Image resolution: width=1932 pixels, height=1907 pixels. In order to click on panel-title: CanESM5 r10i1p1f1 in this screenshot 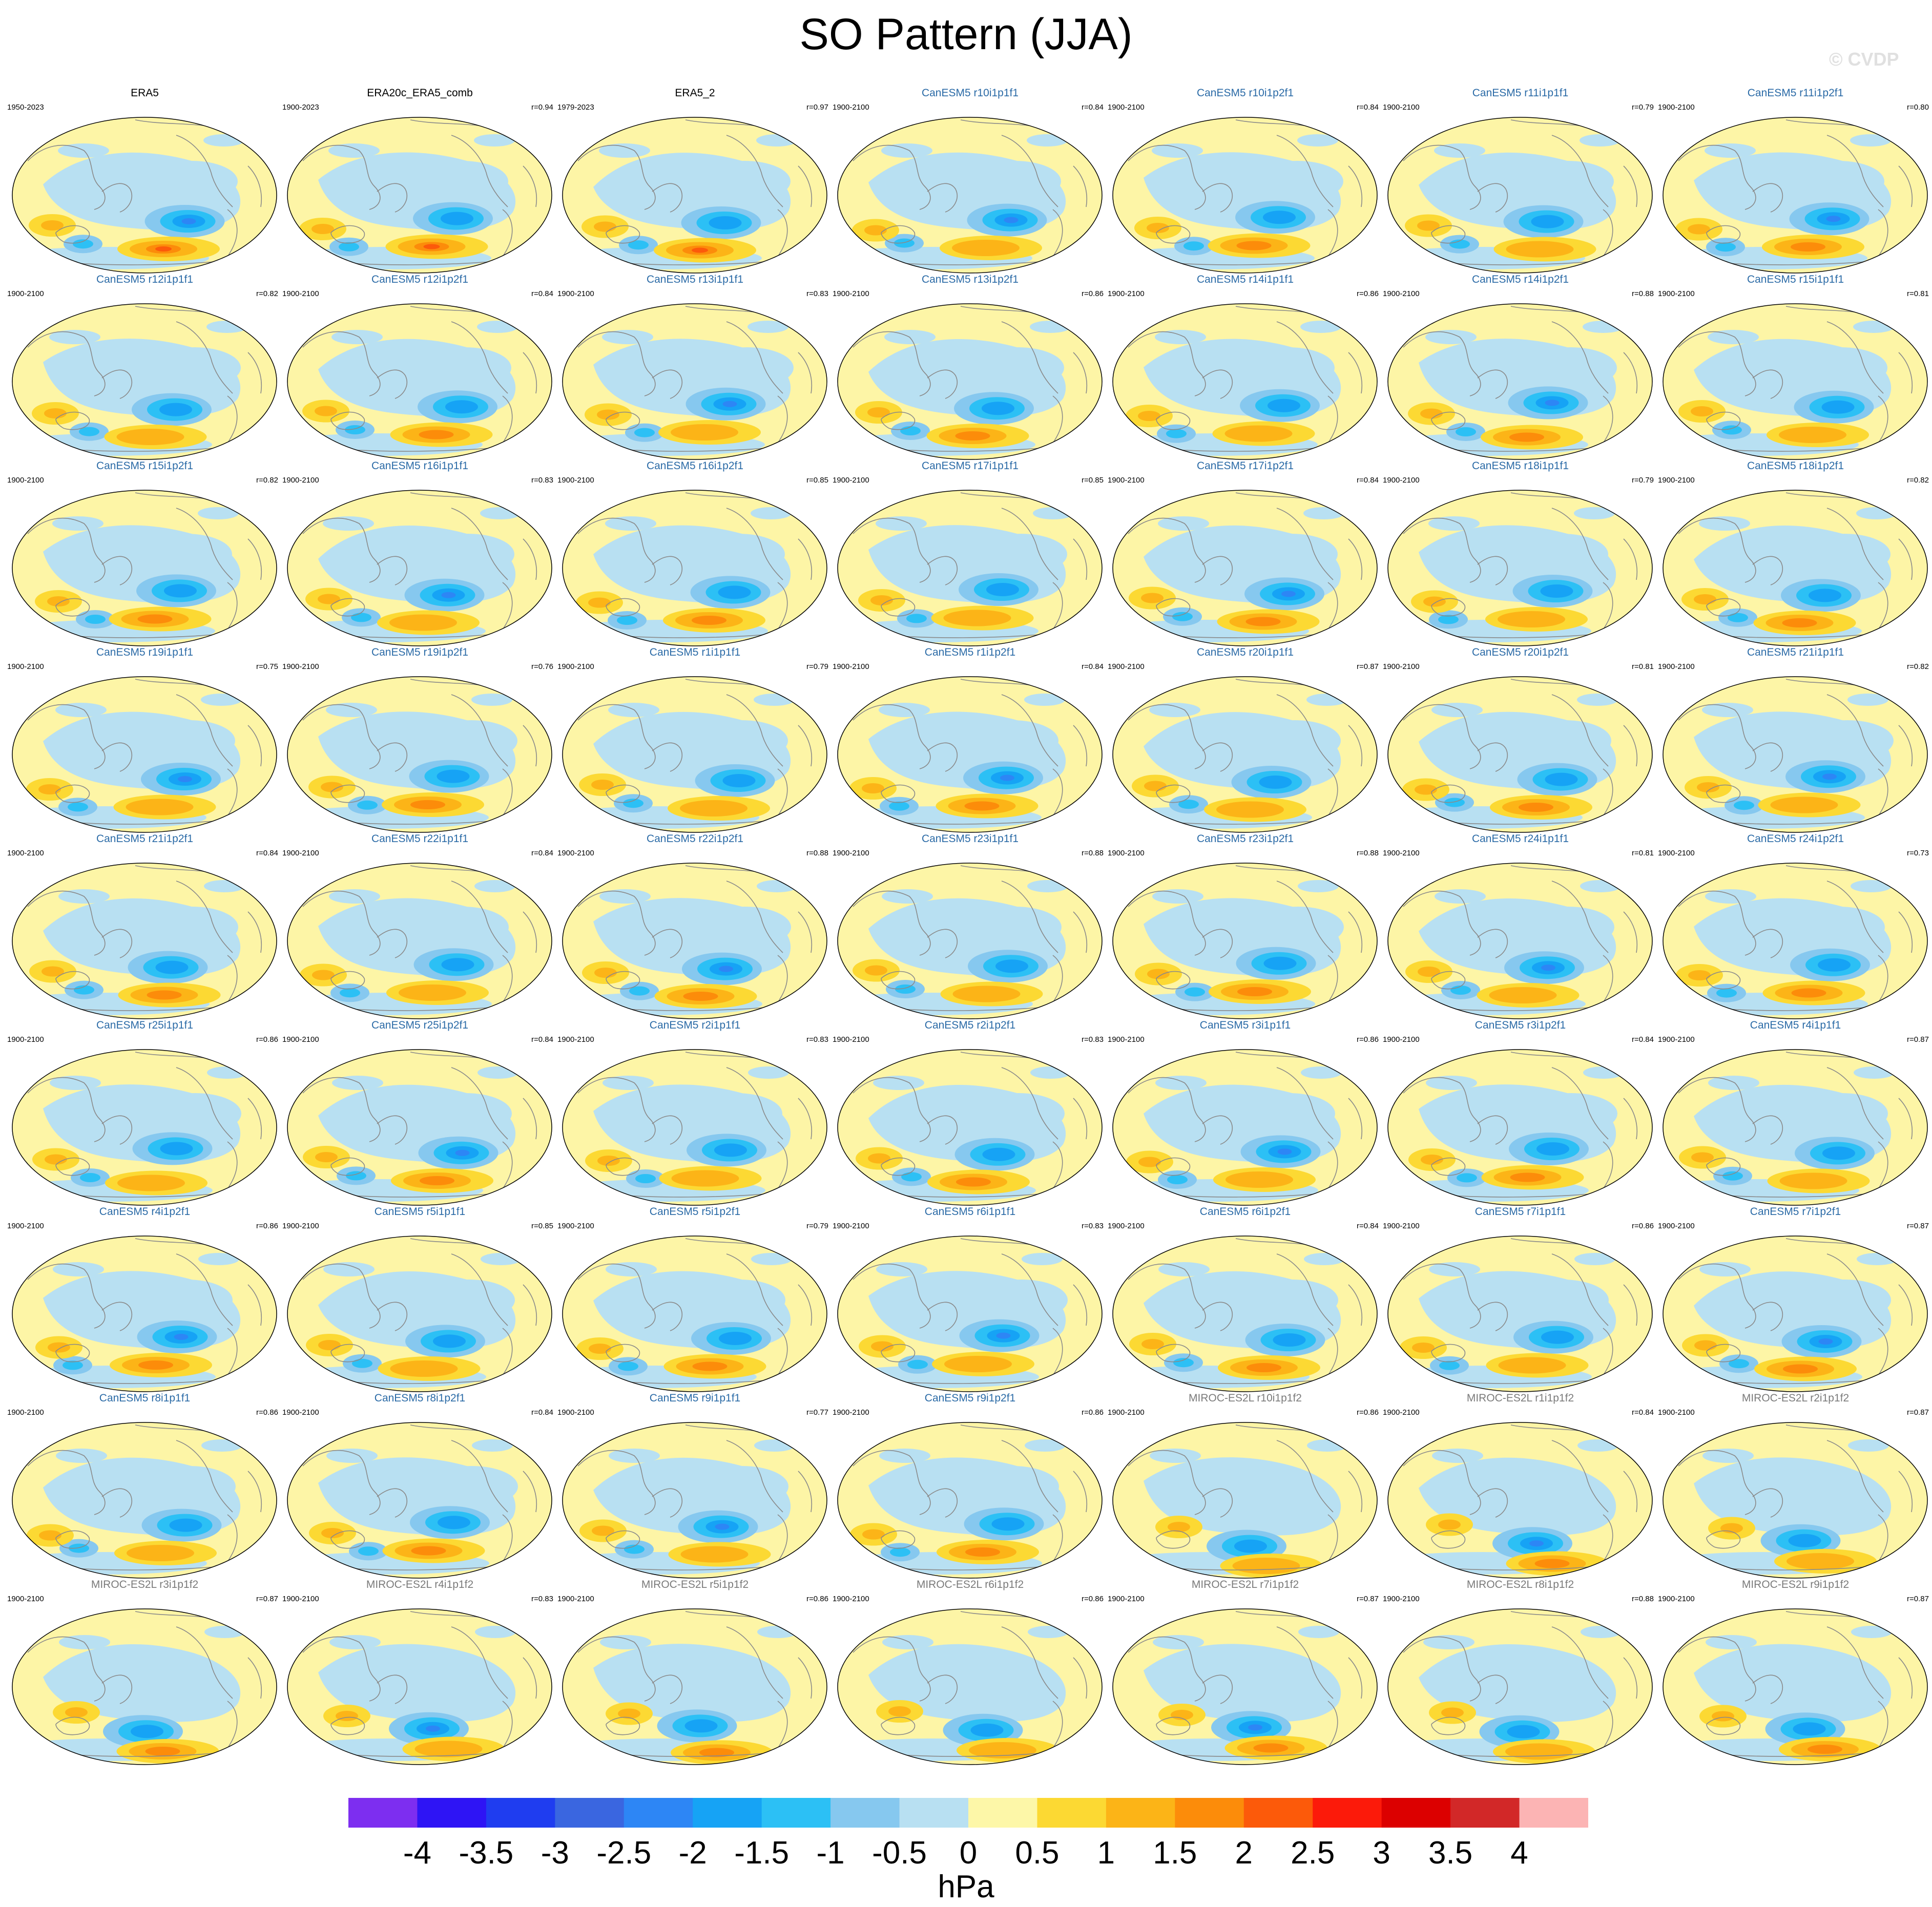, I will do `click(970, 93)`.